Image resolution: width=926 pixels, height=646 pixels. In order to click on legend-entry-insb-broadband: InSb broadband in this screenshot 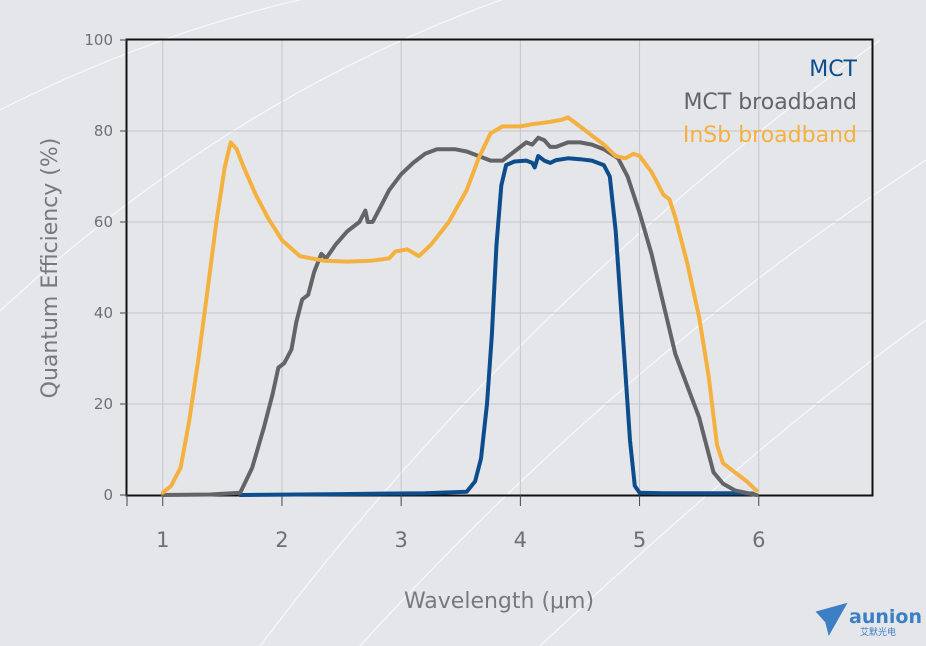, I will do `click(770, 135)`.